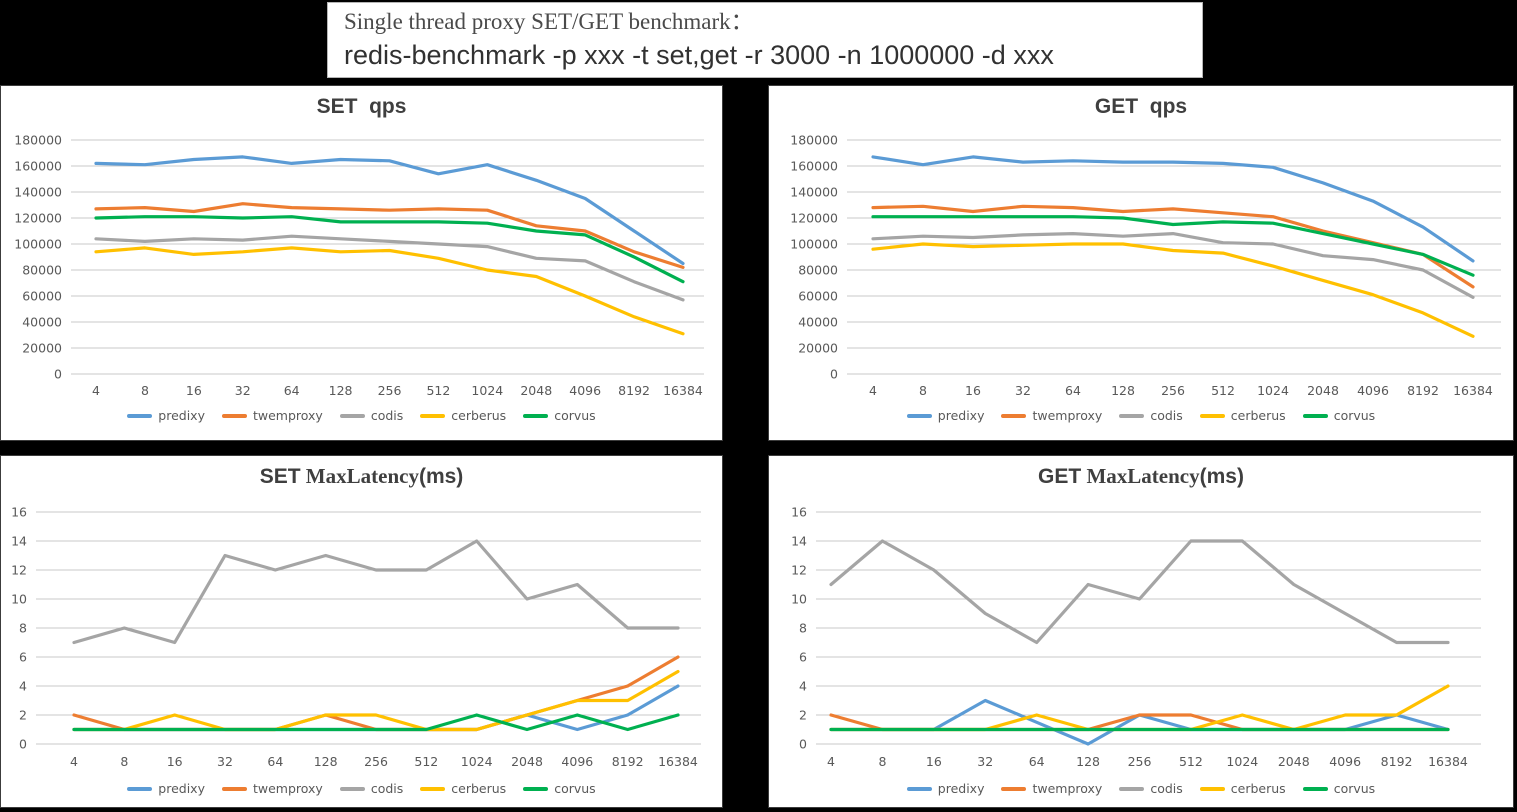 This screenshot has height=812, width=1517. I want to click on chart-title-get-maxlatency: GET MaxLatency(ms), so click(1141, 476).